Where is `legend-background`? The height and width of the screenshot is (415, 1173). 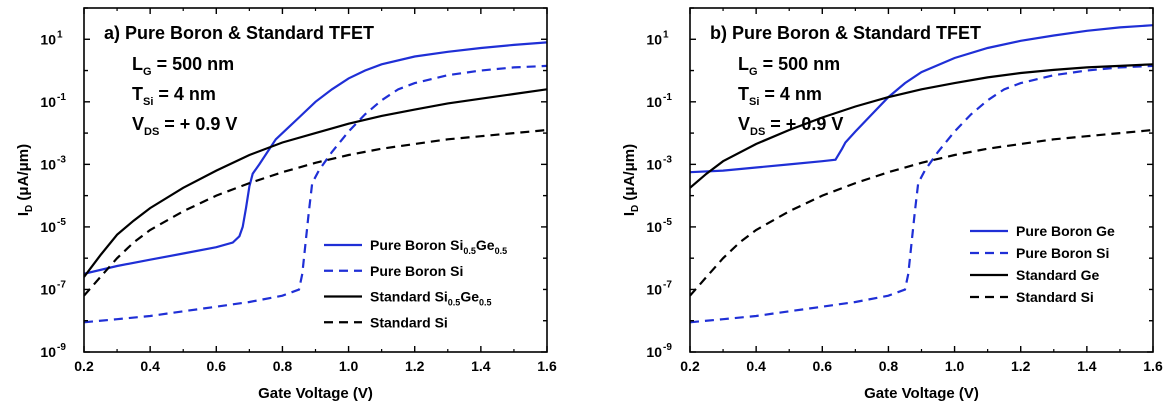
legend-background is located at coordinates (430, 286).